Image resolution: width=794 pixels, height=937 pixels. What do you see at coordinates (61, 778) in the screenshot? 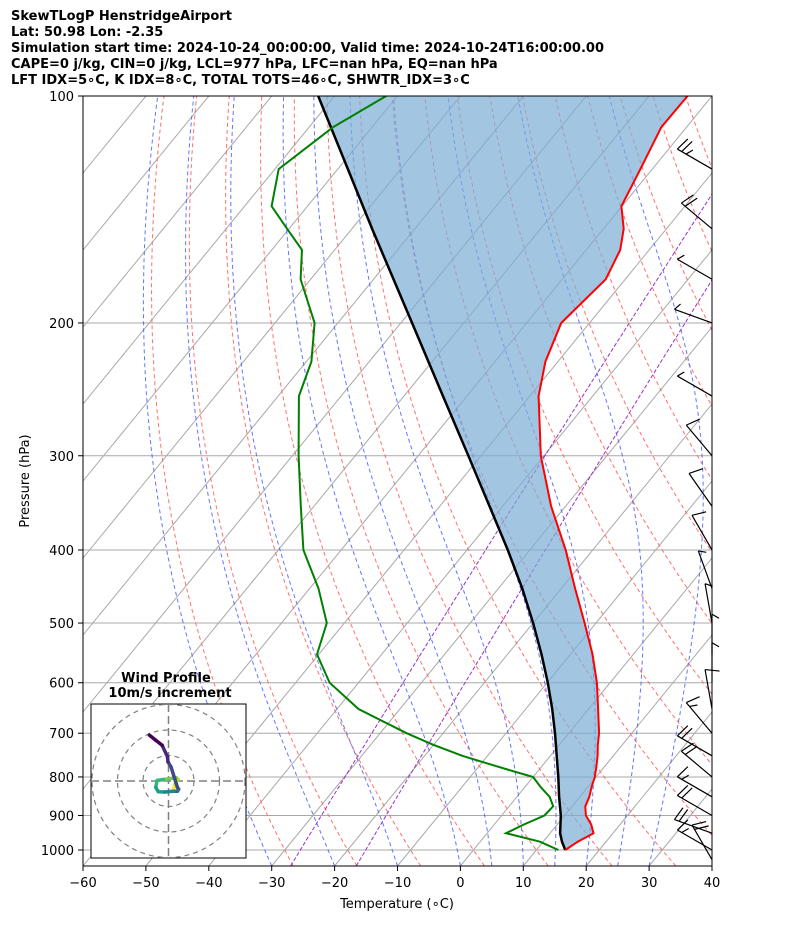
I see `y-tick-label: 800` at bounding box center [61, 778].